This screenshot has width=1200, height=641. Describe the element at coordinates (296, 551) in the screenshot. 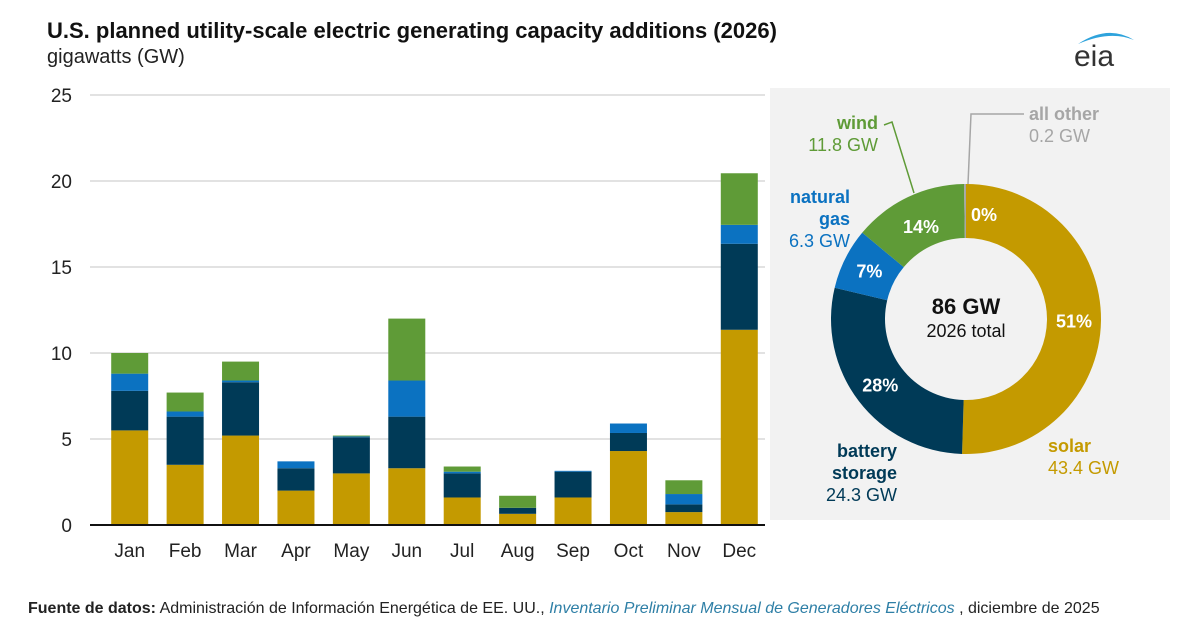

I see `x-tick-label: Apr` at that location.